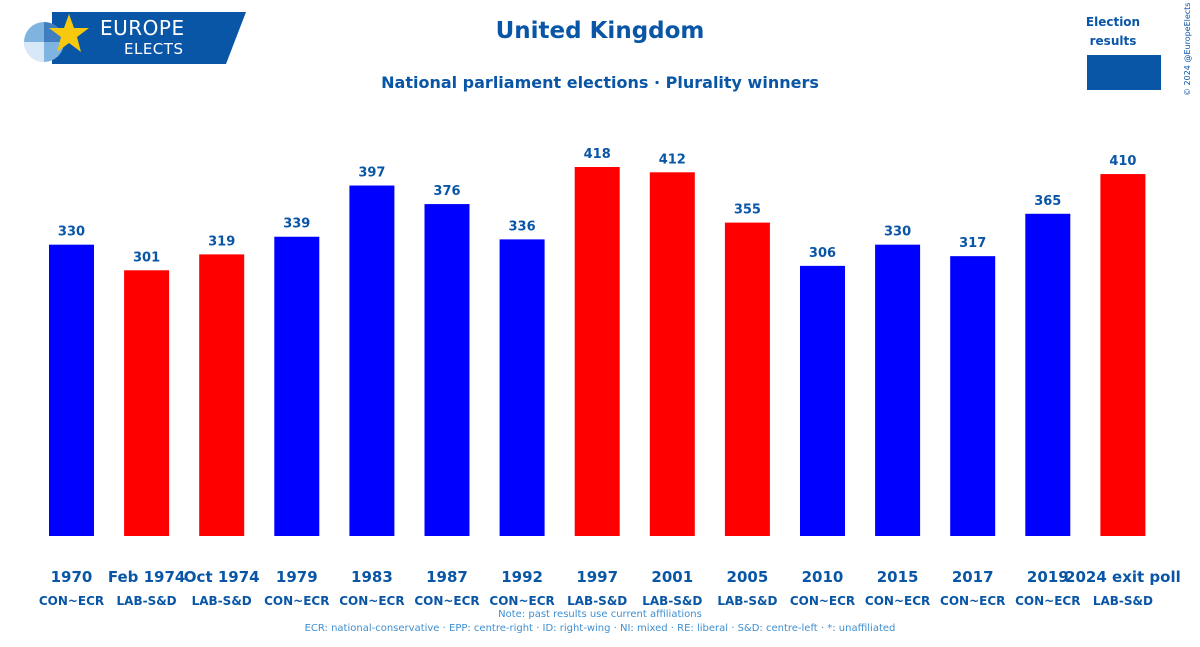  What do you see at coordinates (522, 226) in the screenshot?
I see `bar-value-label: 336` at bounding box center [522, 226].